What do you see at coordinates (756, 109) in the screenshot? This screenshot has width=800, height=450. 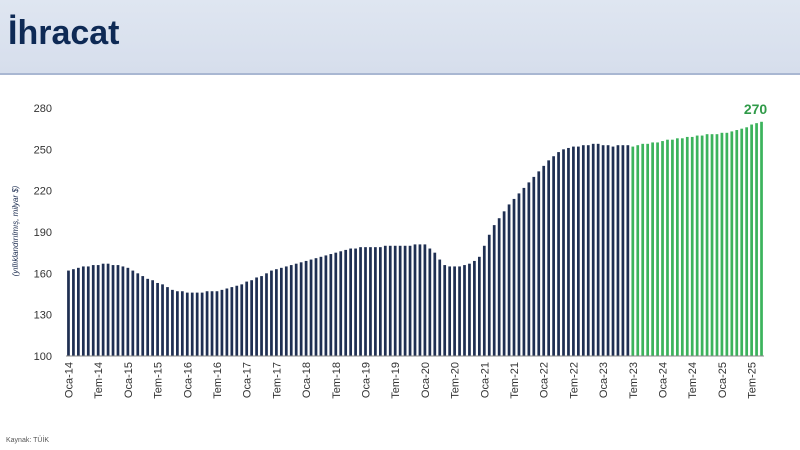 I see `last-value-label: 270` at bounding box center [756, 109].